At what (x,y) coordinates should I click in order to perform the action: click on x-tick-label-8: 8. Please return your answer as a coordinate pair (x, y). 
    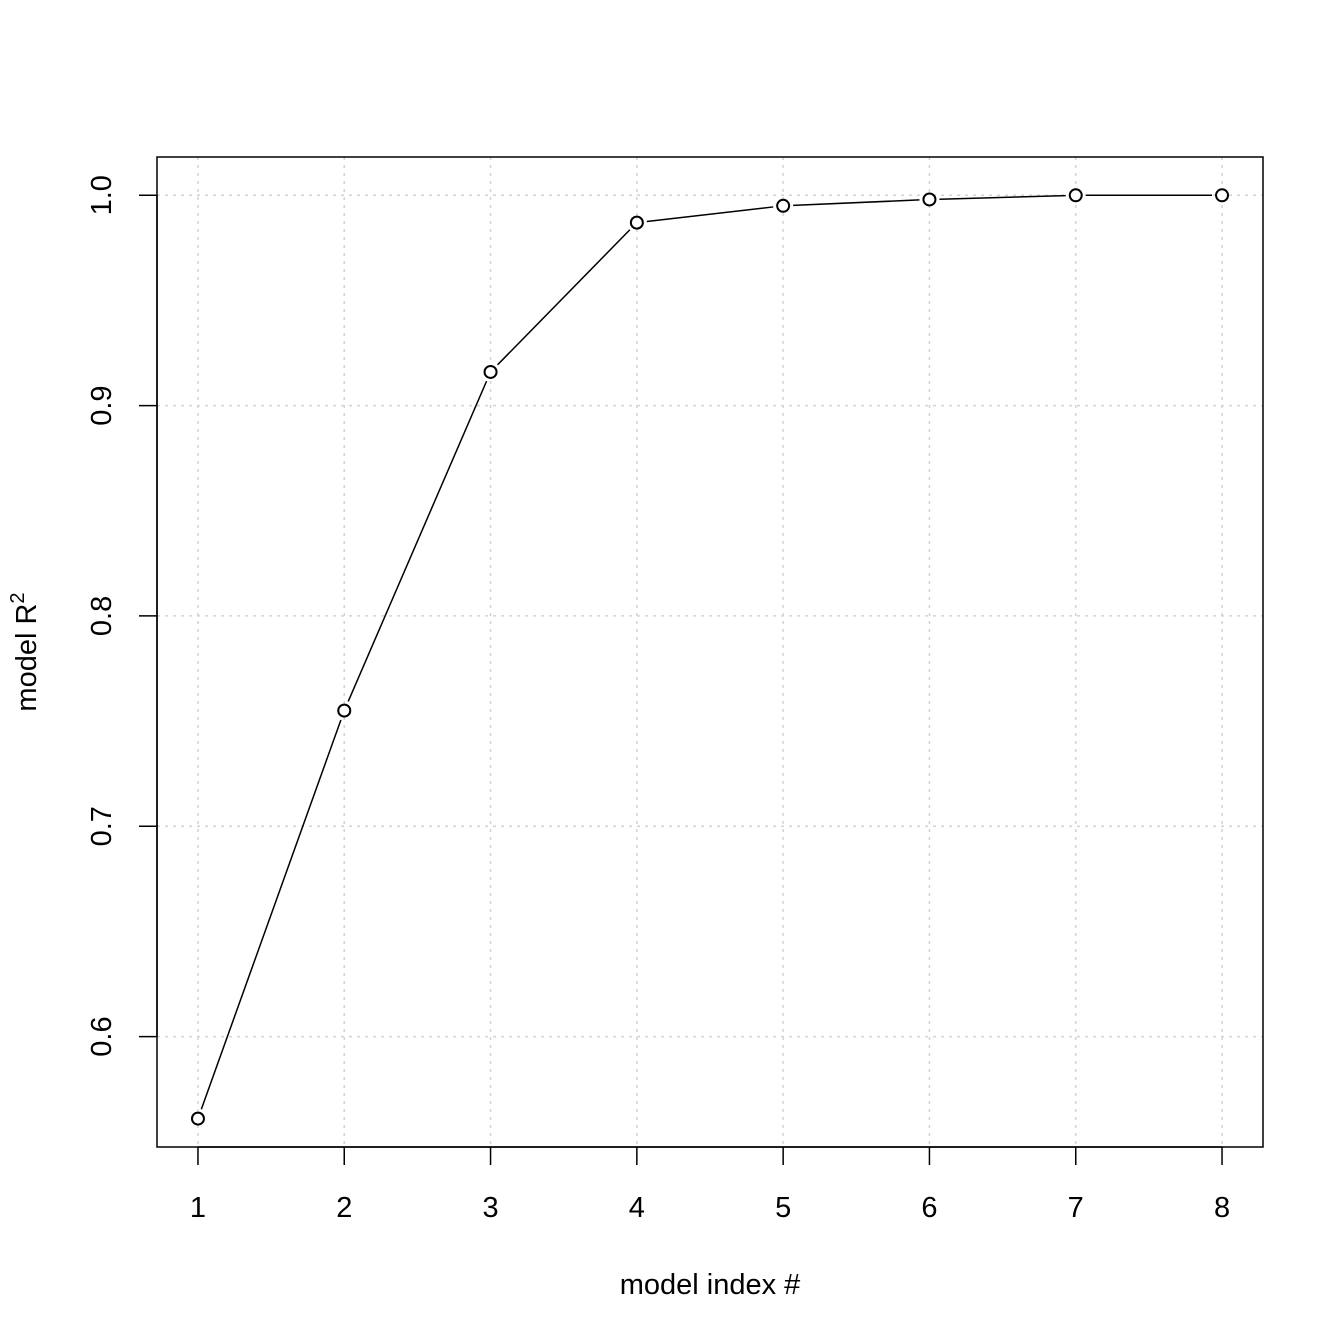
    Looking at the image, I should click on (1222, 1208).